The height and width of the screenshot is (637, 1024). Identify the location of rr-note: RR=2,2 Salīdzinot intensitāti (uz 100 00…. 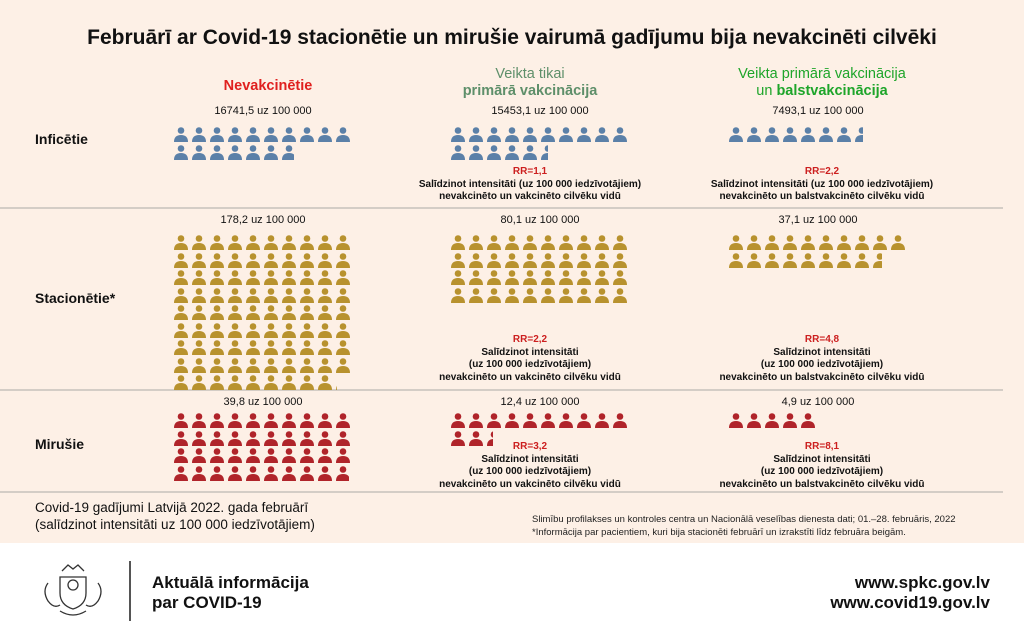
(822, 185).